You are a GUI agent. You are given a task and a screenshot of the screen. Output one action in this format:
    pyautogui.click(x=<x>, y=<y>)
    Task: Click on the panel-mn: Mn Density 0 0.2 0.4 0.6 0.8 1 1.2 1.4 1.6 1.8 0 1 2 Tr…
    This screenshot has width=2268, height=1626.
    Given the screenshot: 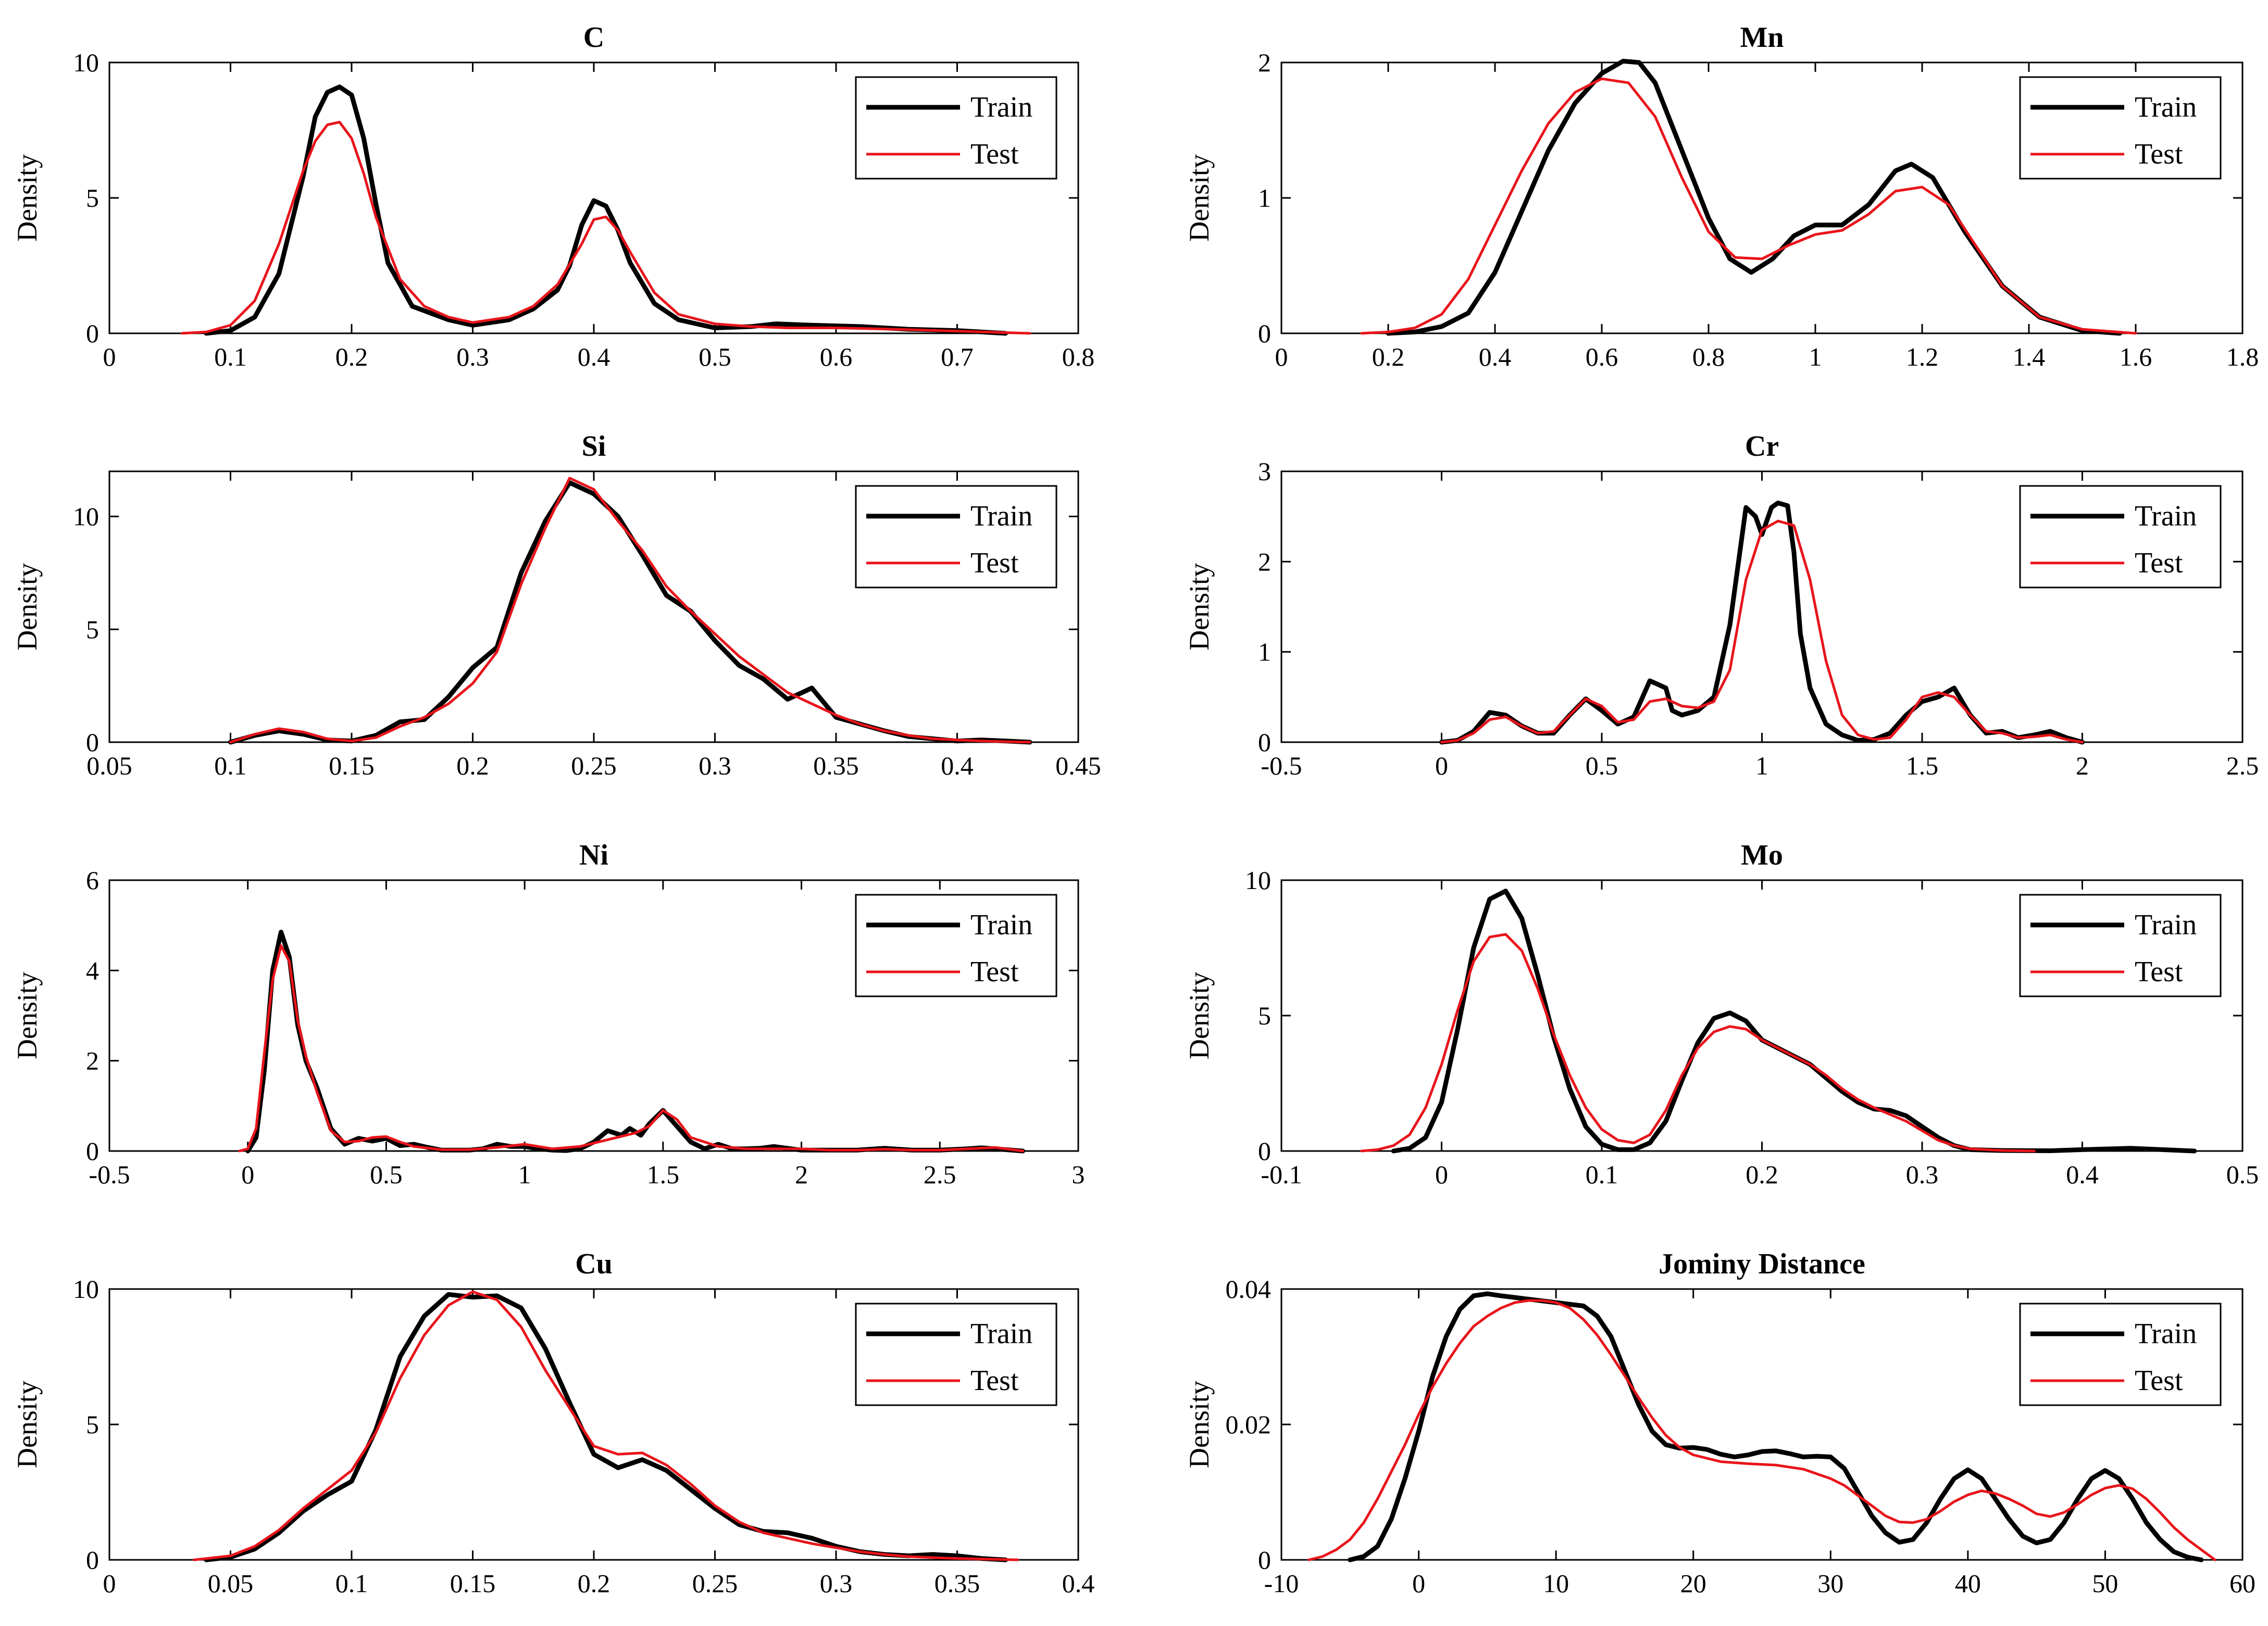 What is the action you would take?
    pyautogui.click(x=1721, y=196)
    